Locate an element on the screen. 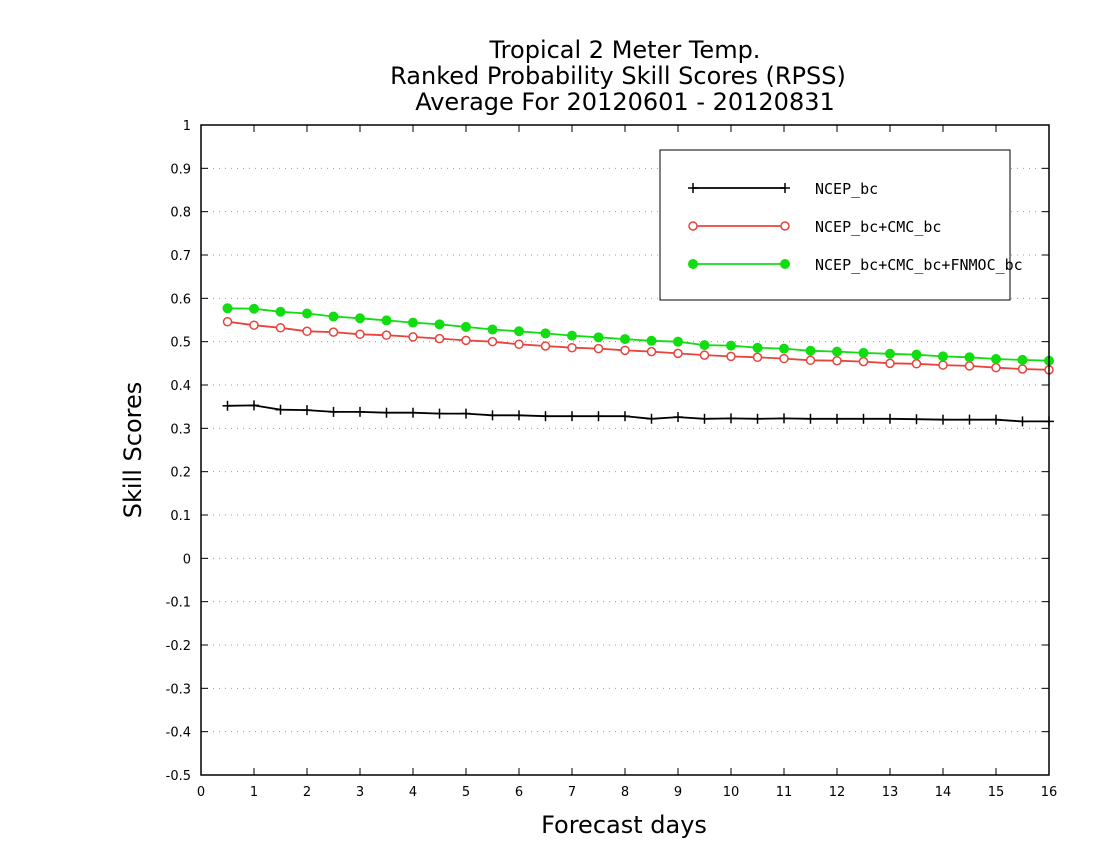 The height and width of the screenshot is (850, 1100). y-tick-label: -0.4 is located at coordinates (178, 733).